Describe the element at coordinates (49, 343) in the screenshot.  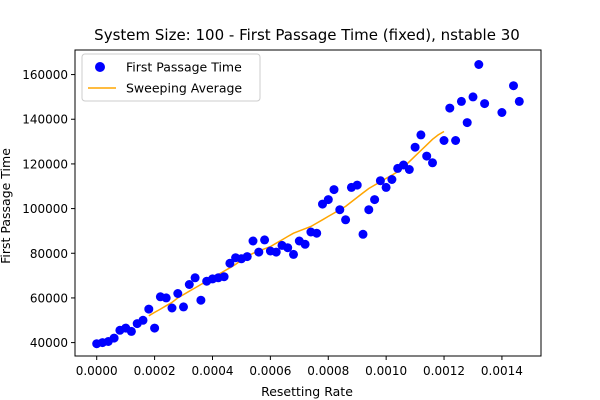
I see `y-tick-label: 40000` at that location.